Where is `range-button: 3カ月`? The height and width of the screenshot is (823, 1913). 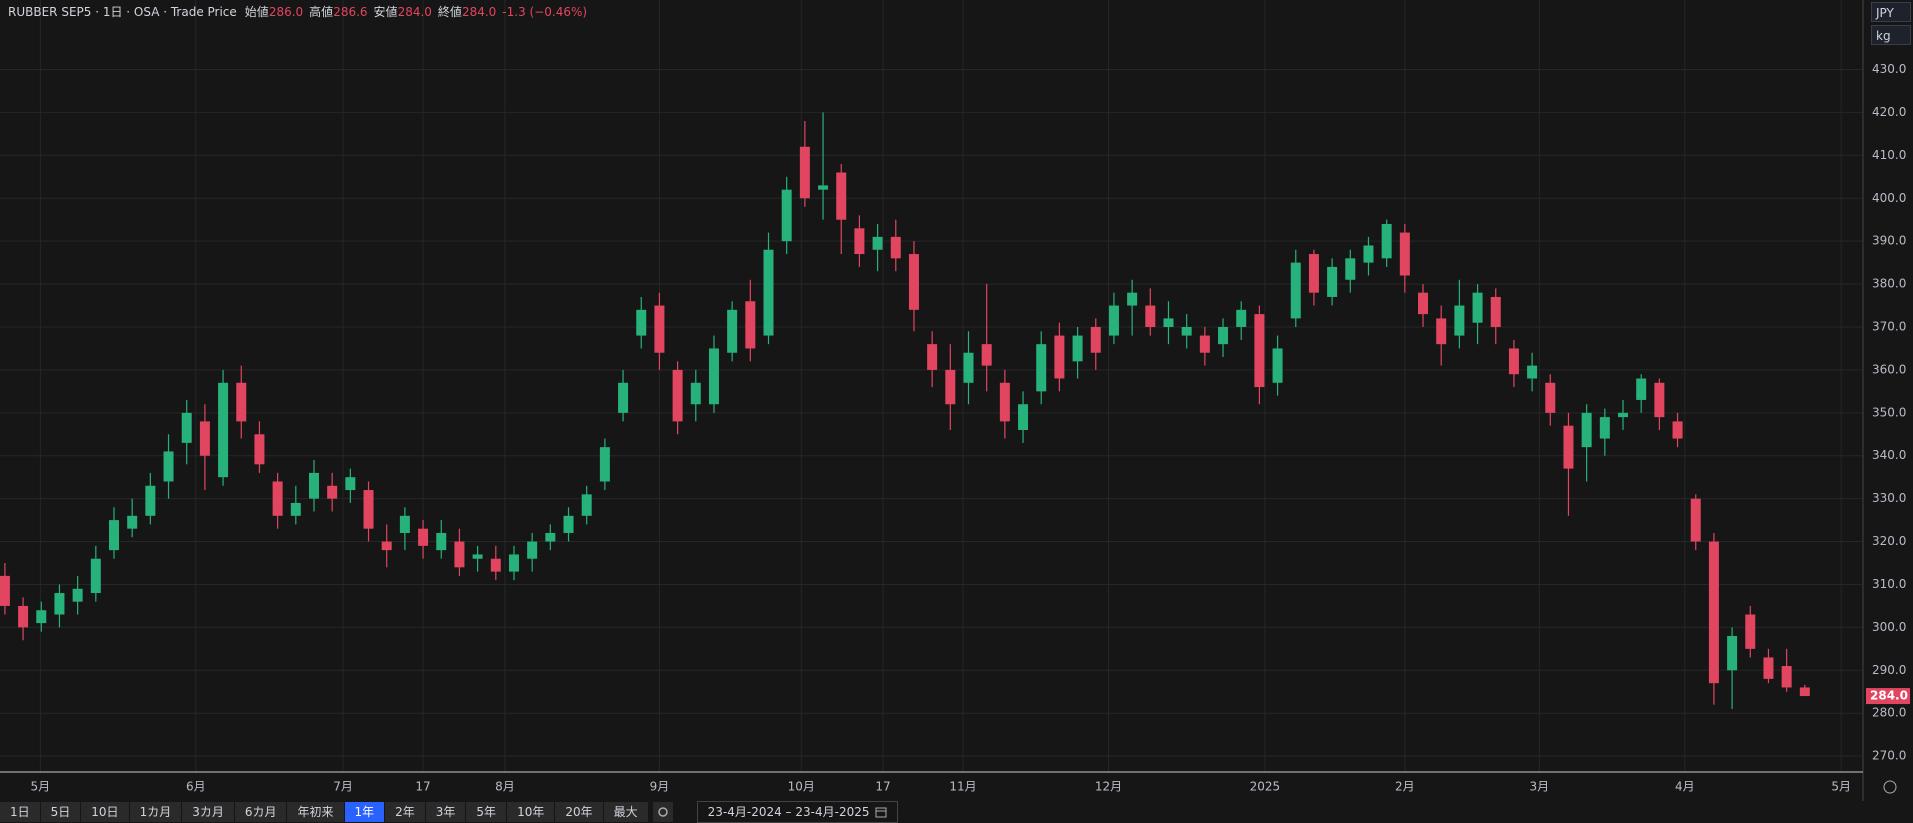
range-button: 3カ月 is located at coordinates (208, 812).